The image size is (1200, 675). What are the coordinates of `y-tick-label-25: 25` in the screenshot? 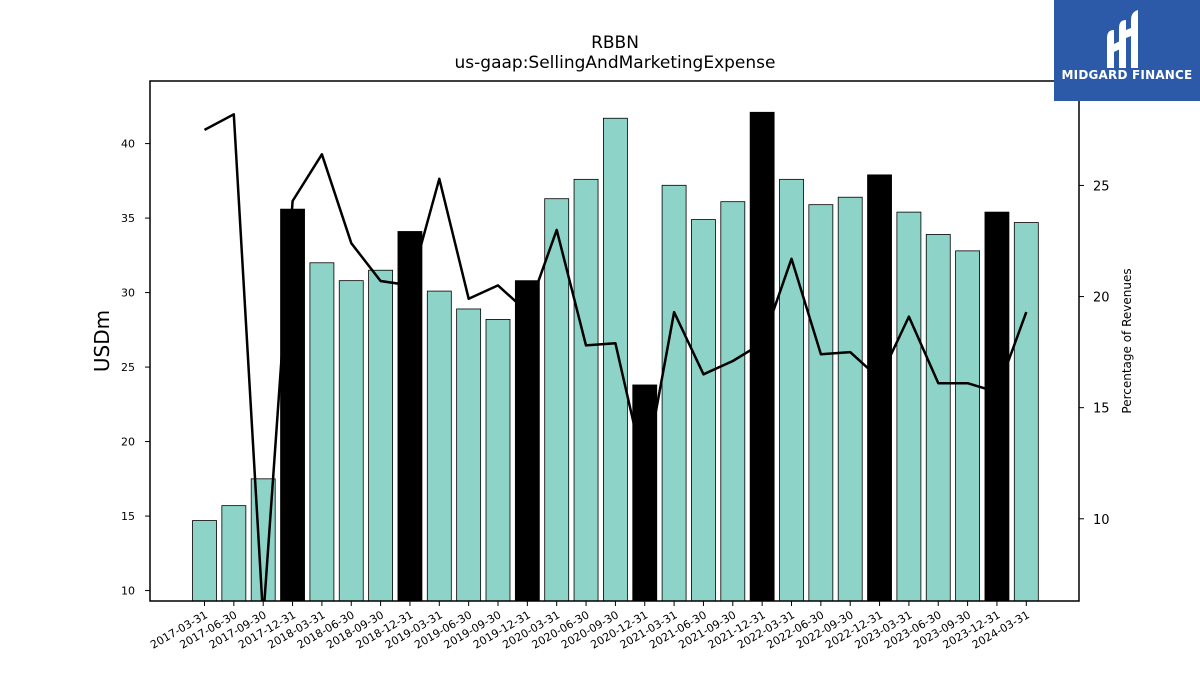 It's located at (128, 367).